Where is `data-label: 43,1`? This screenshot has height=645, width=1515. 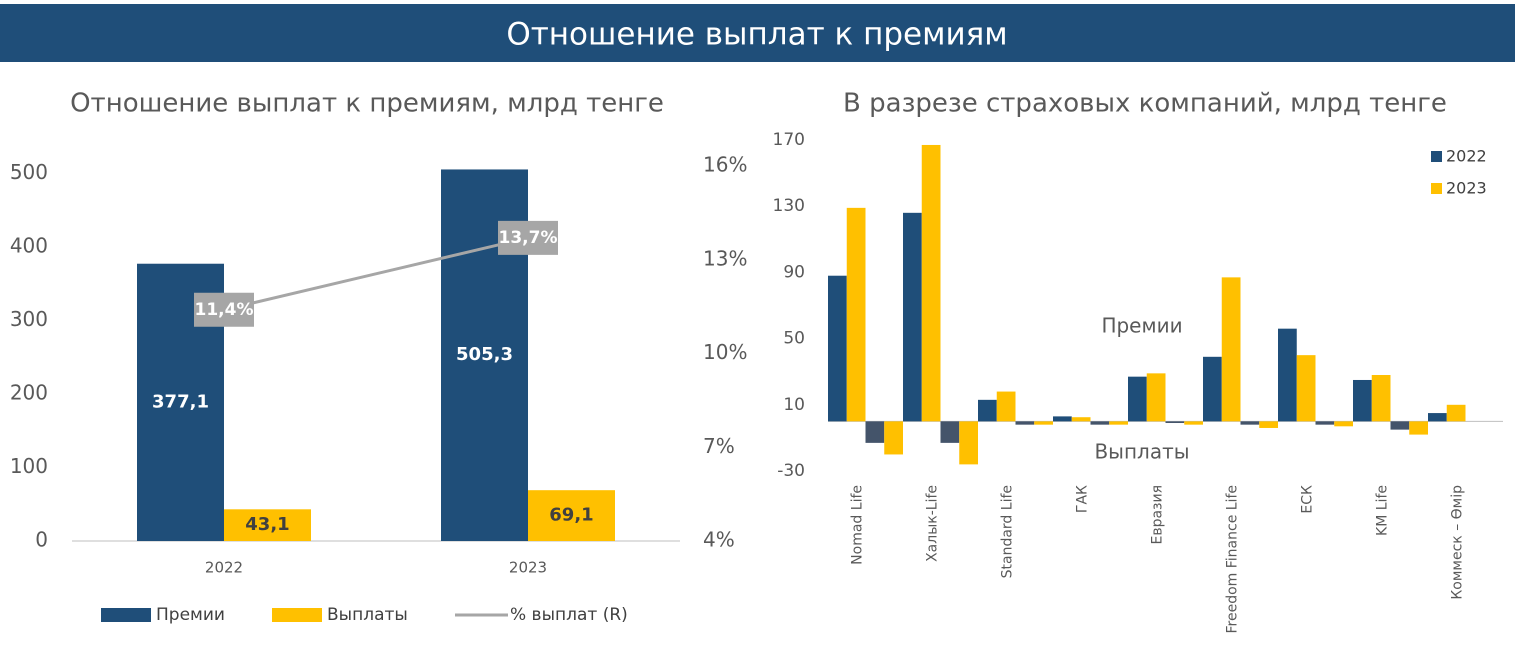 data-label: 43,1 is located at coordinates (267, 524).